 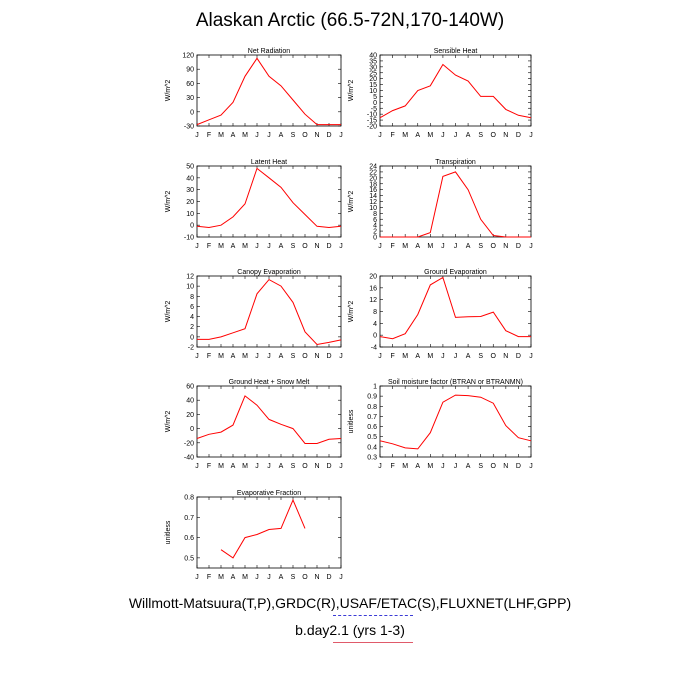 What do you see at coordinates (189, 127) in the screenshot?
I see `y-tick-label: -30` at bounding box center [189, 127].